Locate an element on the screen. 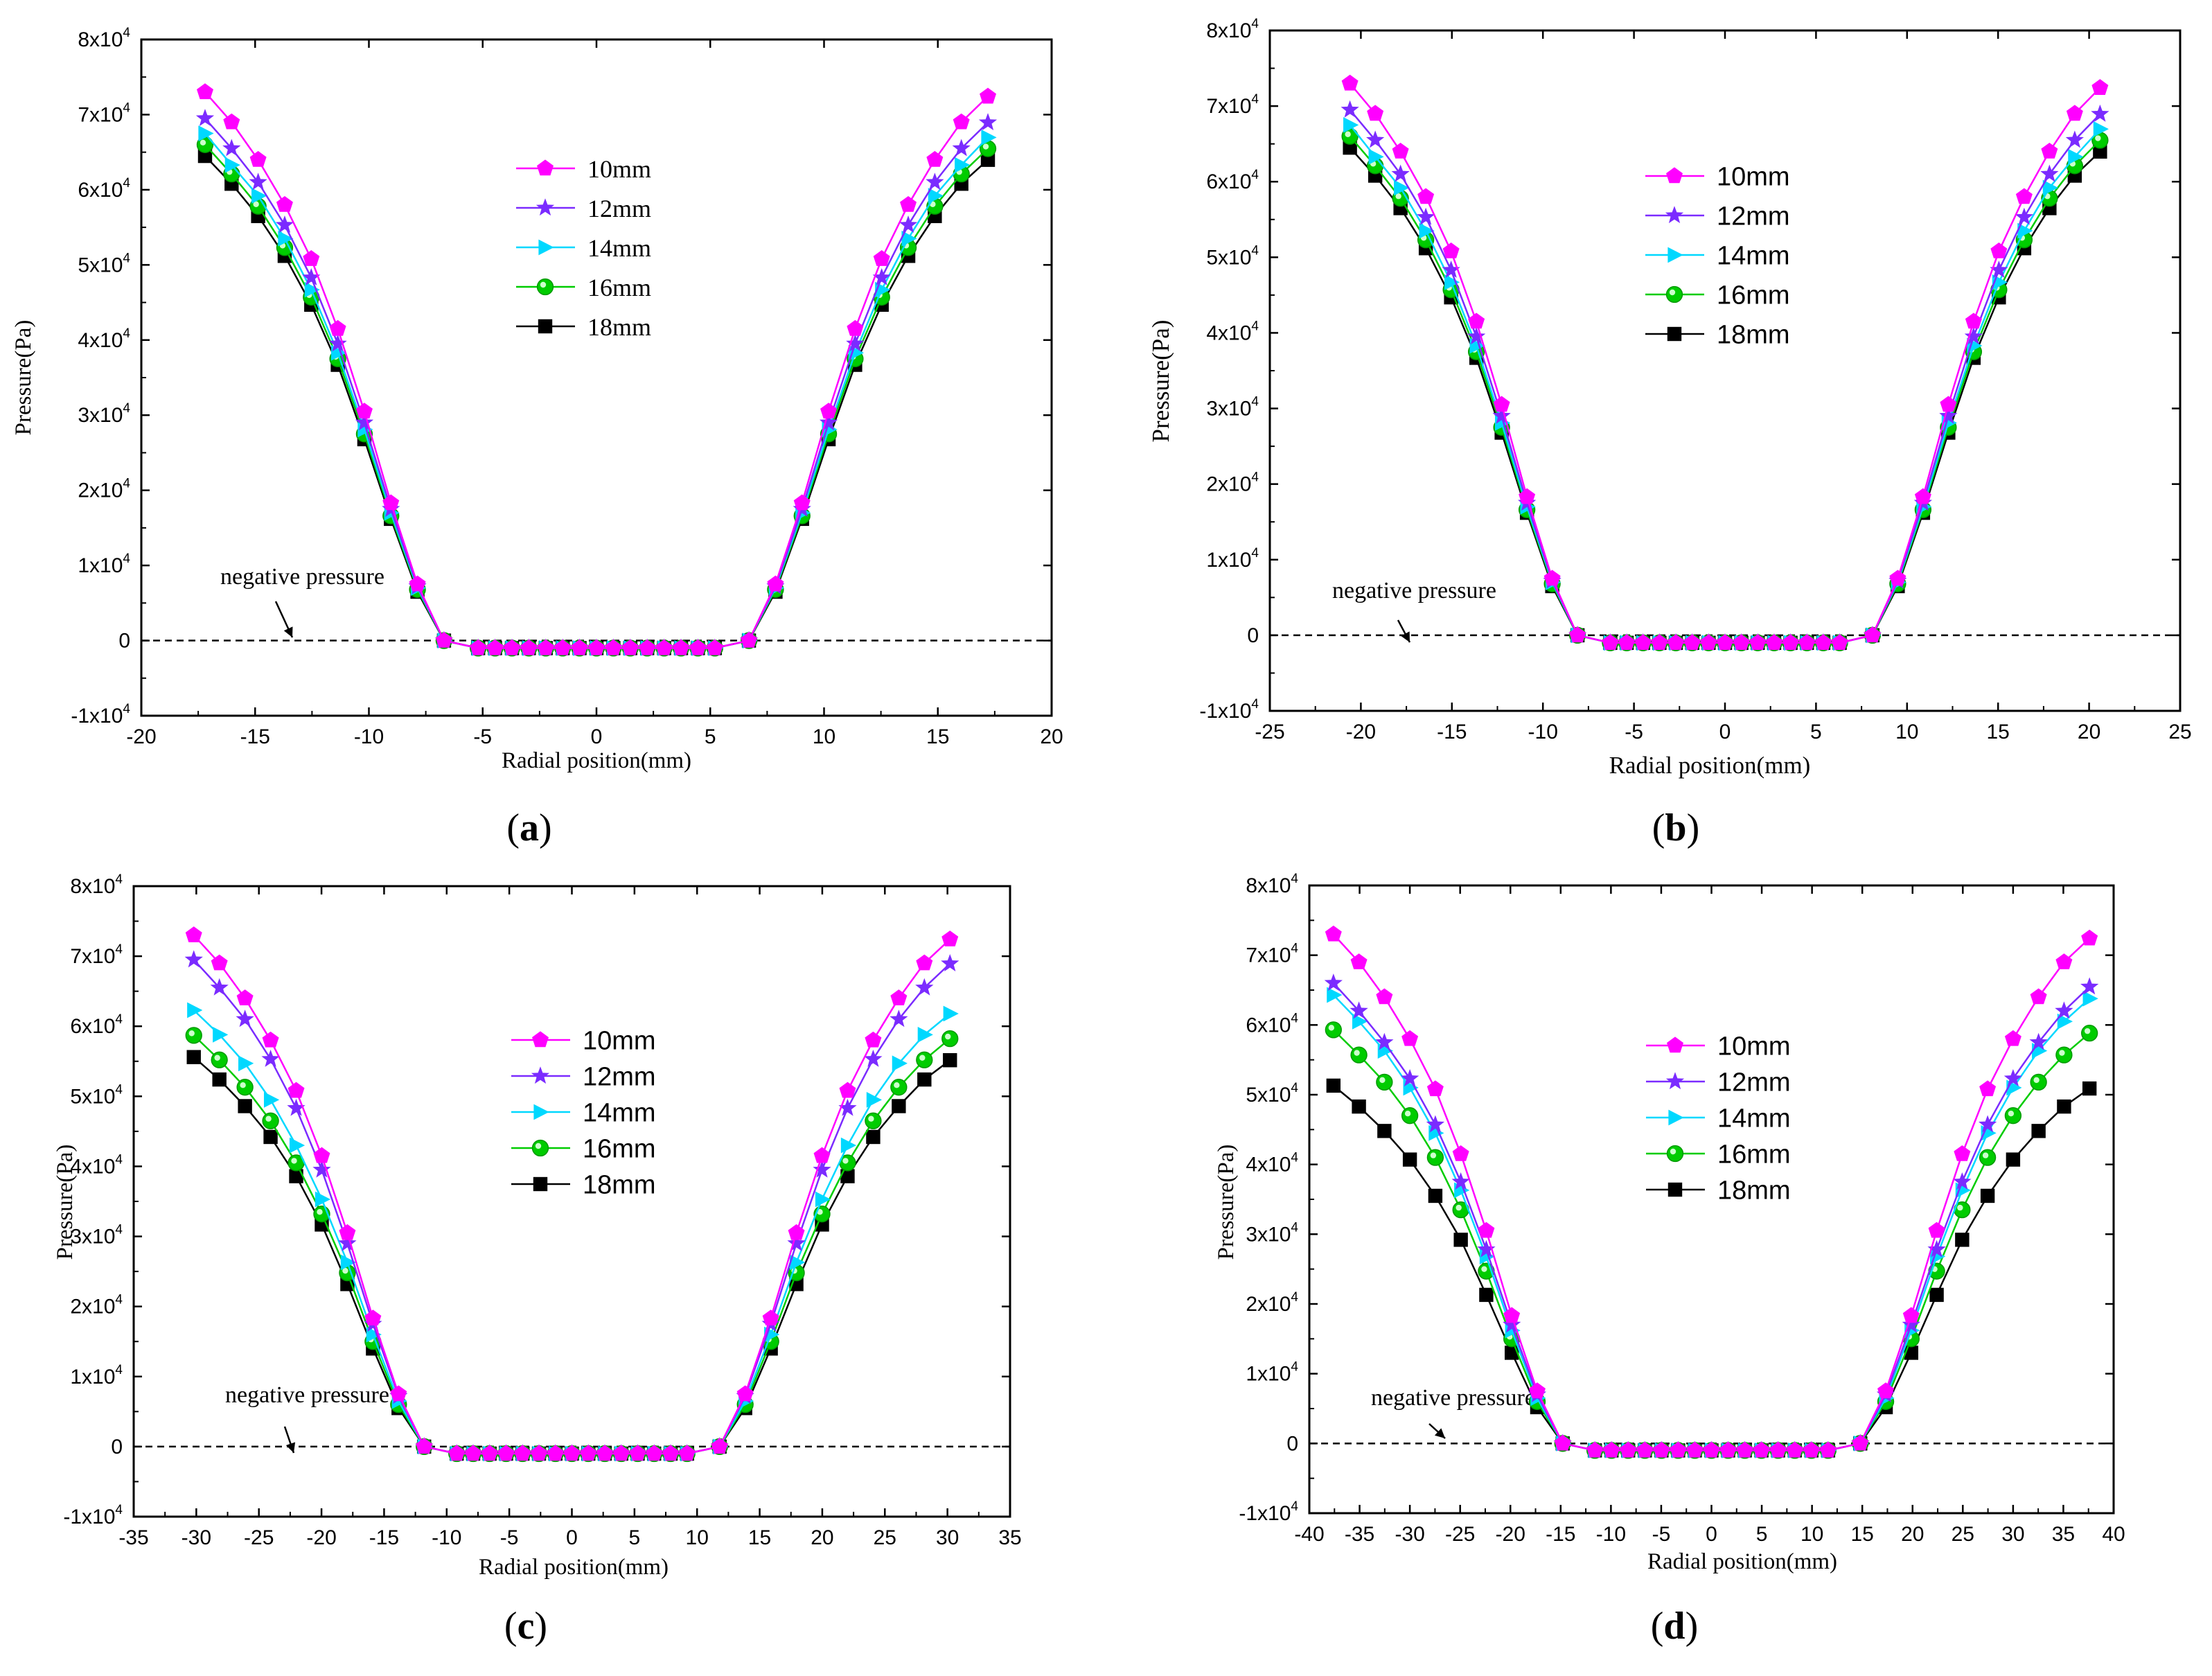 This screenshot has height=1676, width=2212. panel-label: (d) is located at coordinates (1675, 1626).